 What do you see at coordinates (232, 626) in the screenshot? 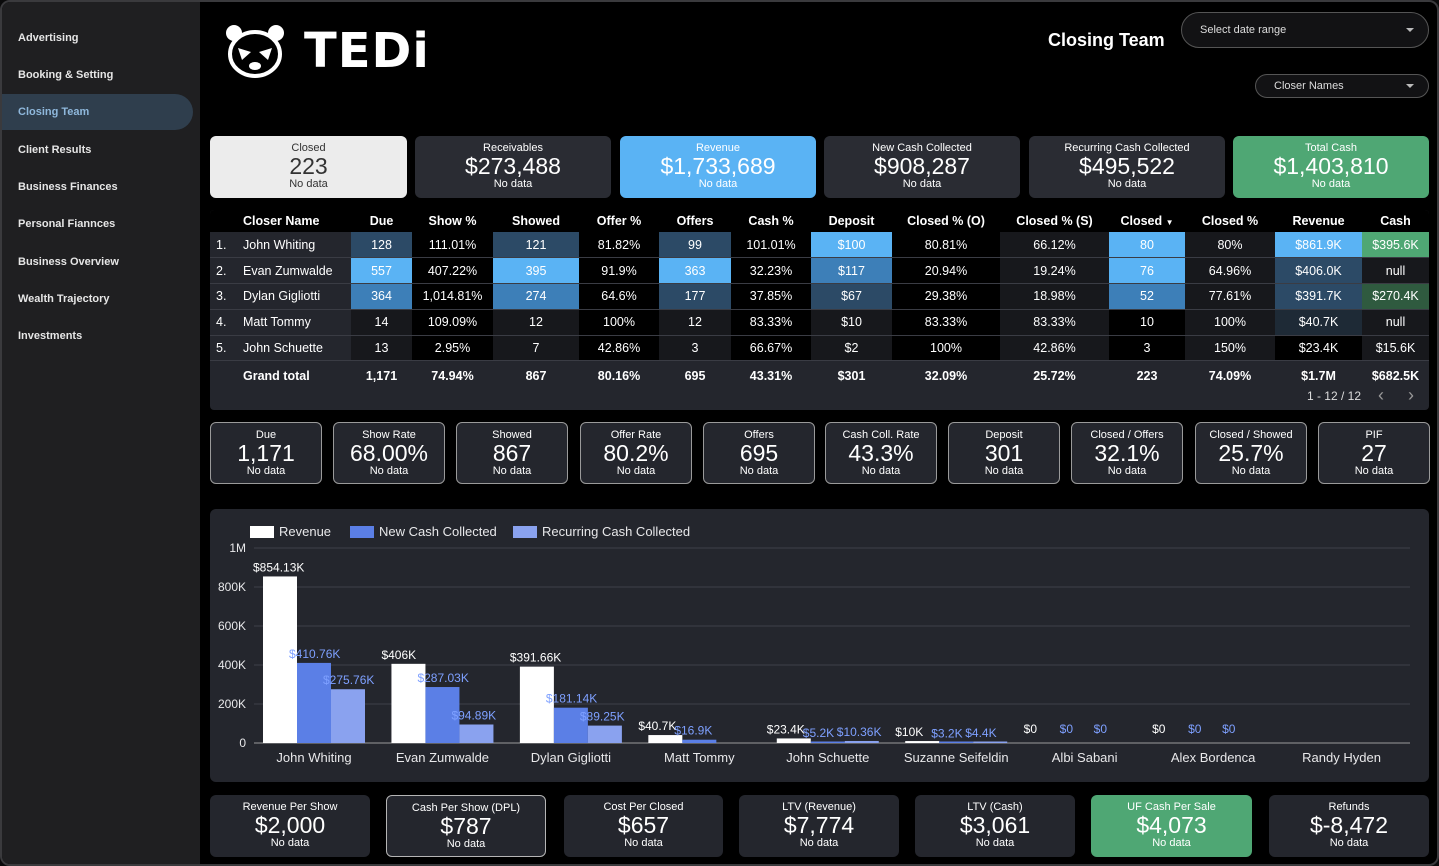
I see `y-tick-label: 600K` at bounding box center [232, 626].